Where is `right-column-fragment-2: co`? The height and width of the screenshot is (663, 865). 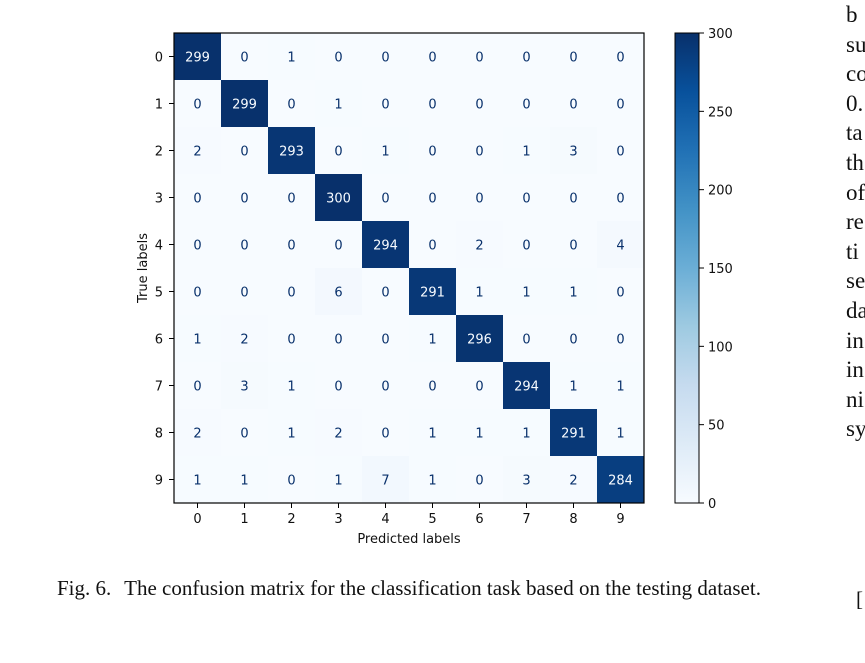
right-column-fragment-2: co is located at coordinates (855, 74).